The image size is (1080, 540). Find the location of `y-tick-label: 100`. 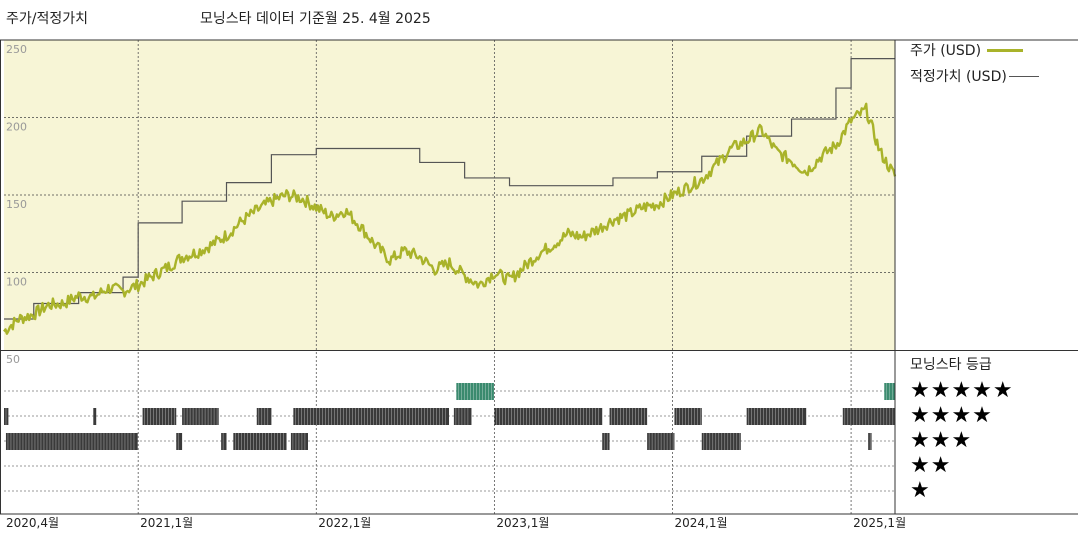

y-tick-label: 100 is located at coordinates (16, 282).